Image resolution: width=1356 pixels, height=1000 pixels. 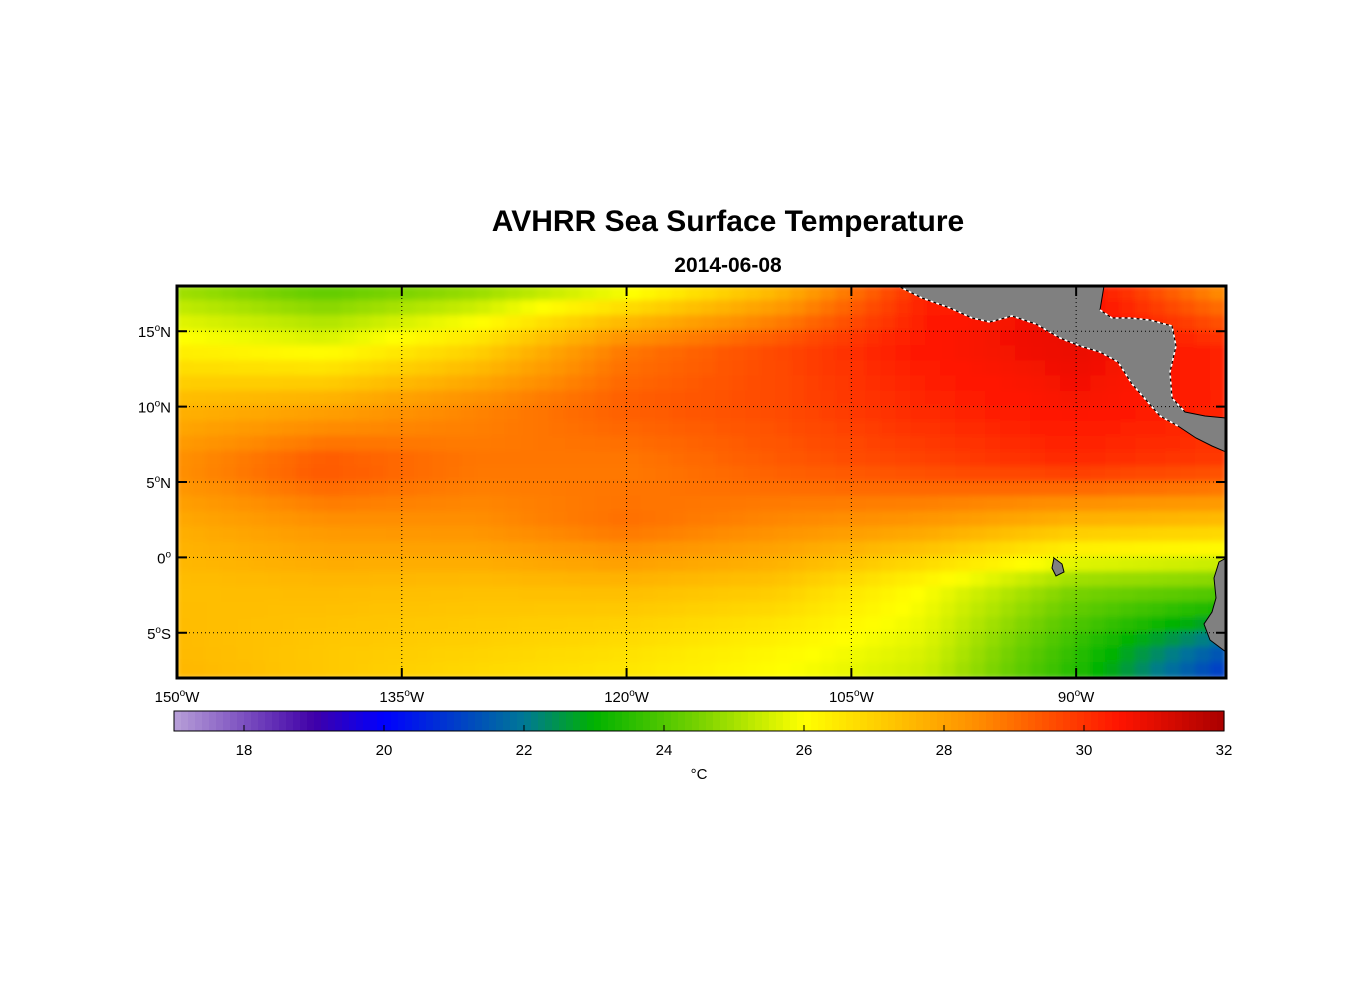 I want to click on chart-subtitle: 2014-06-08, so click(x=728, y=265).